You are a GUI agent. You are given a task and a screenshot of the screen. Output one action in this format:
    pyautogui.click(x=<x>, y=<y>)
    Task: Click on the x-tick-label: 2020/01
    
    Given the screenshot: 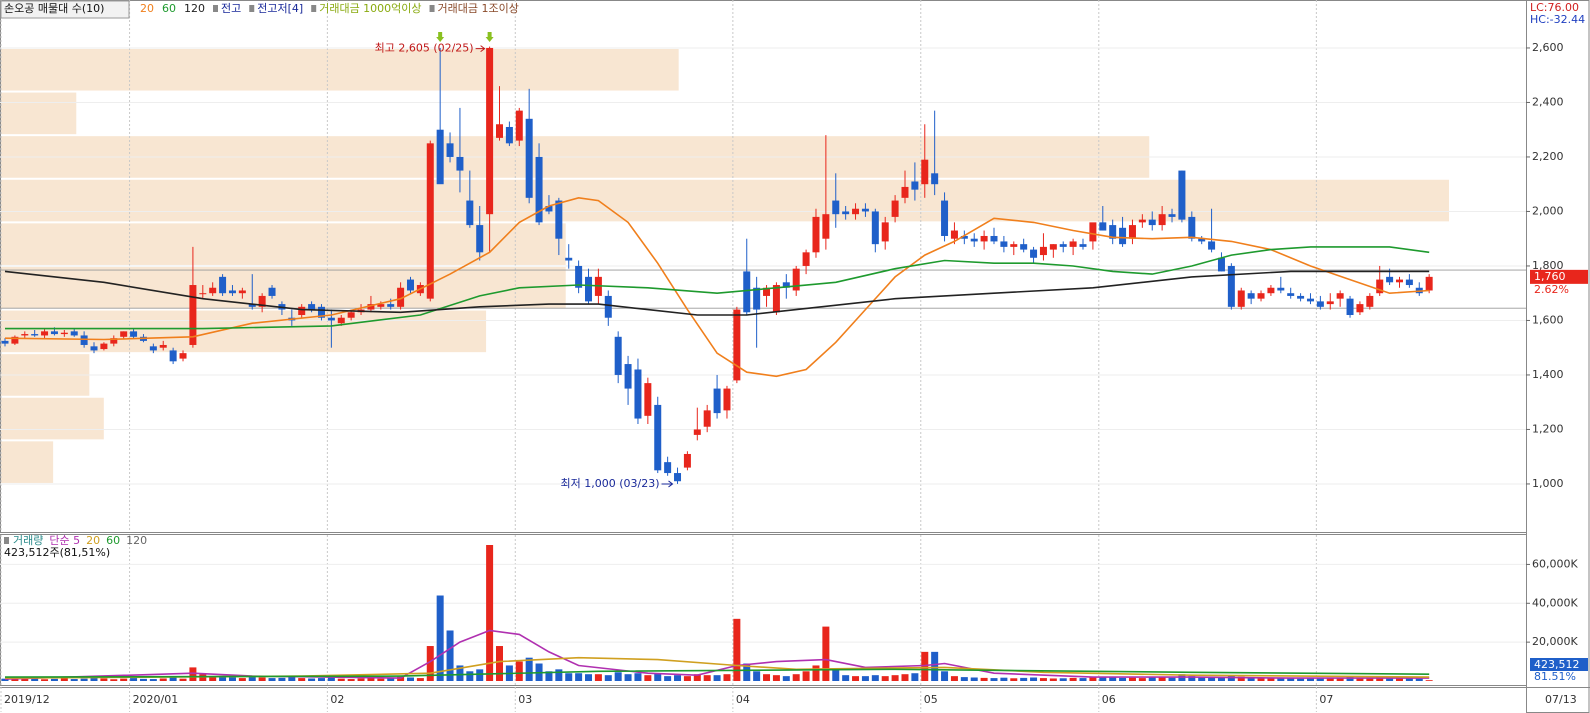 What is the action you would take?
    pyautogui.click(x=156, y=699)
    